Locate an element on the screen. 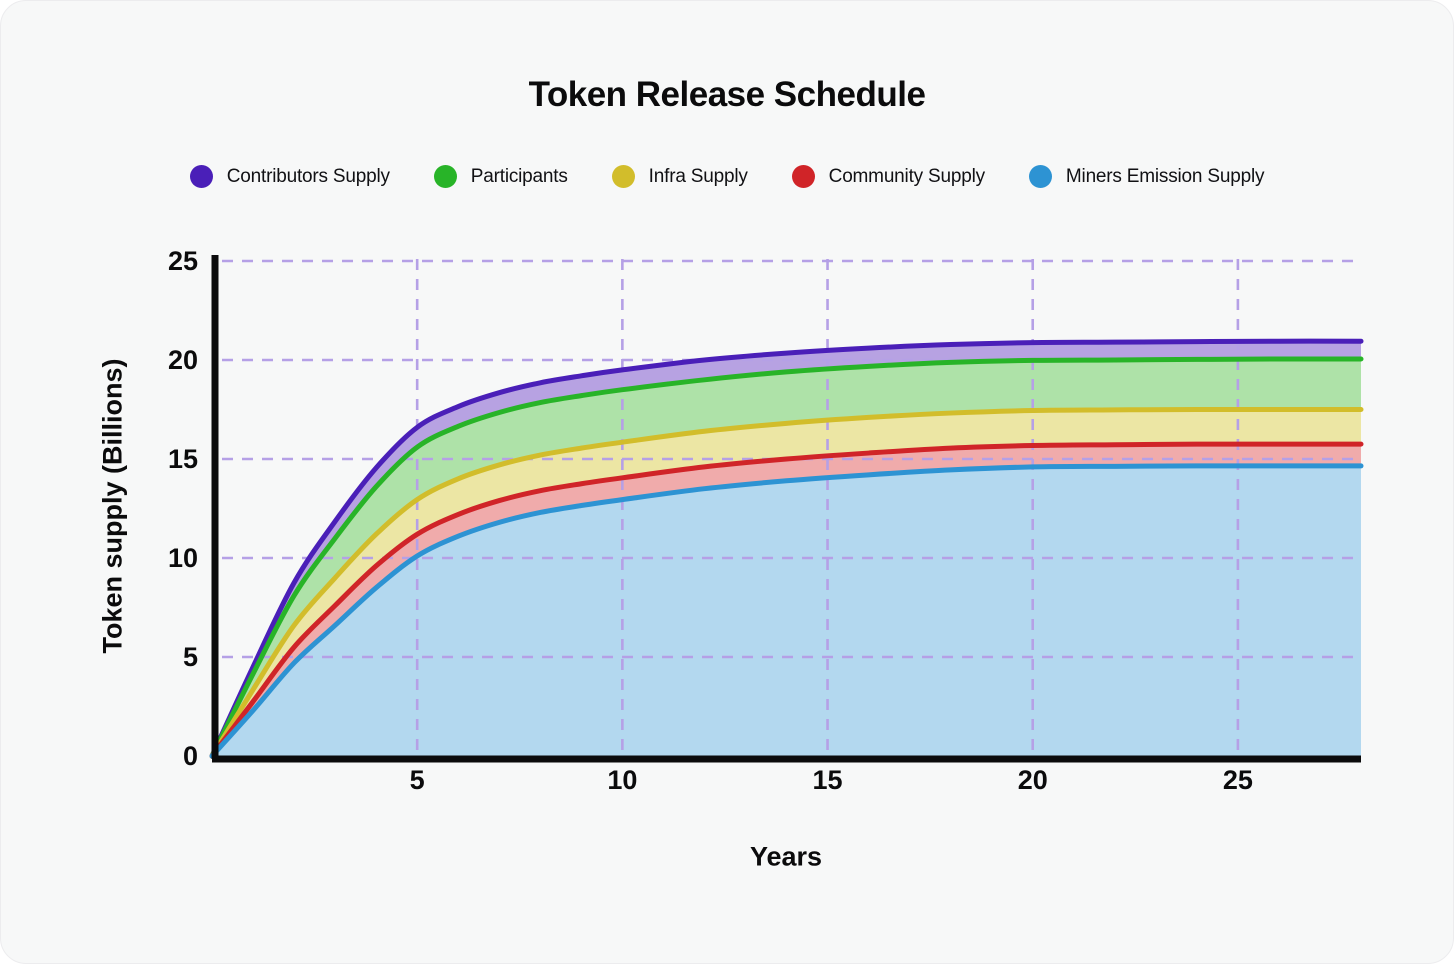 The width and height of the screenshot is (1456, 966). legend-item-contributors-supply: Contributors Supply is located at coordinates (289, 176).